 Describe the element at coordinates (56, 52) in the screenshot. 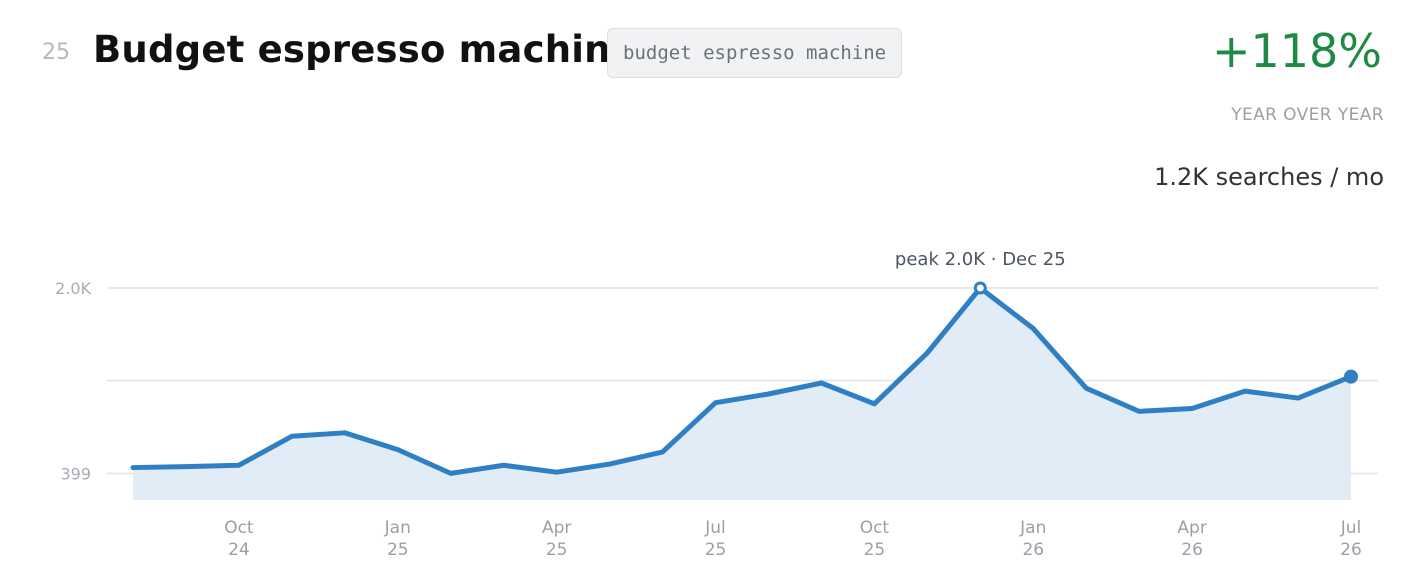

I see `rank-number: 25` at that location.